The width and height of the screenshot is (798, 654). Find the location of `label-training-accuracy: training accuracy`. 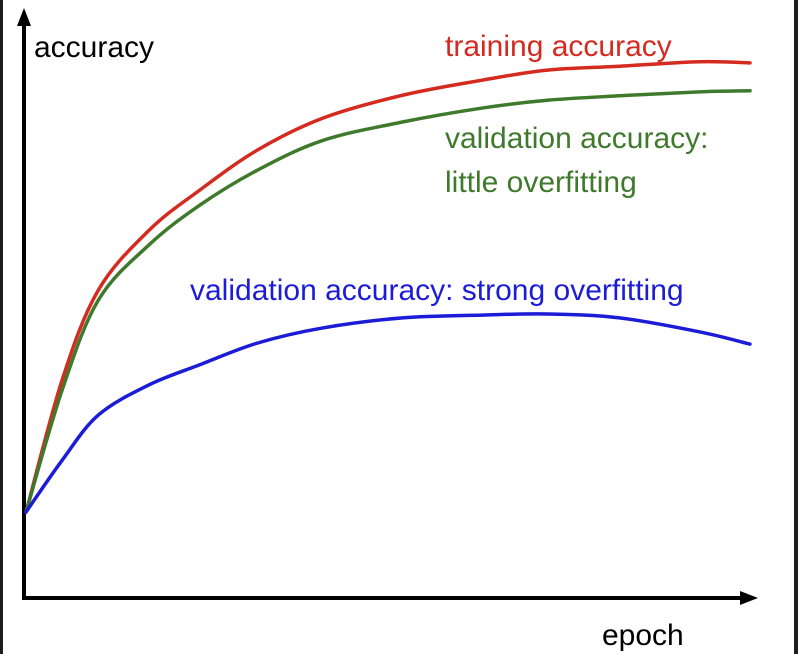

label-training-accuracy: training accuracy is located at coordinates (558, 46).